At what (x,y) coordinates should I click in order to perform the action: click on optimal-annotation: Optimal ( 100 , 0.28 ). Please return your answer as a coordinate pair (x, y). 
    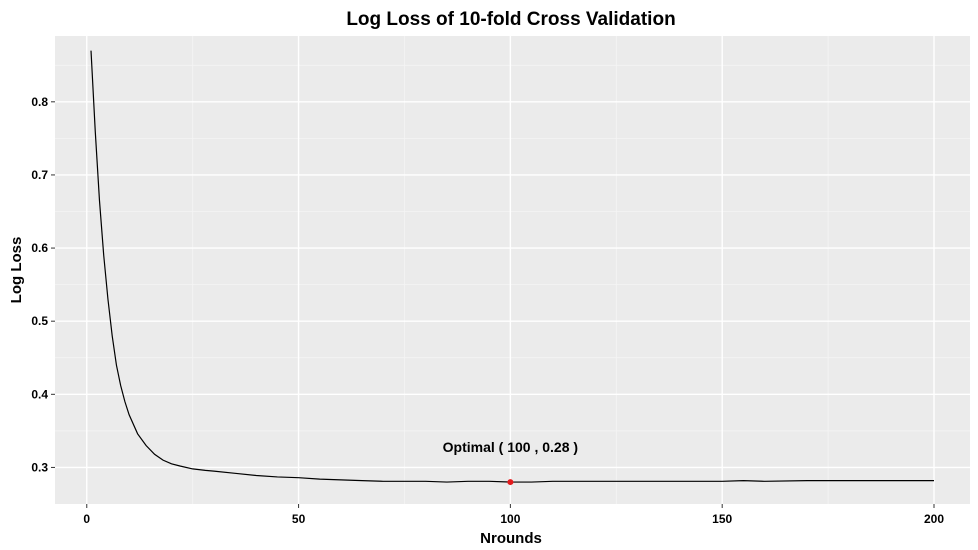
    Looking at the image, I should click on (510, 447).